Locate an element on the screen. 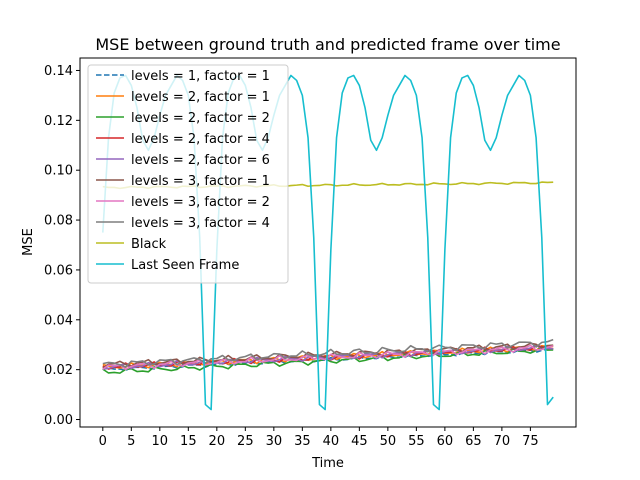 This screenshot has width=640, height=480. x-tick-label: 25 is located at coordinates (245, 441).